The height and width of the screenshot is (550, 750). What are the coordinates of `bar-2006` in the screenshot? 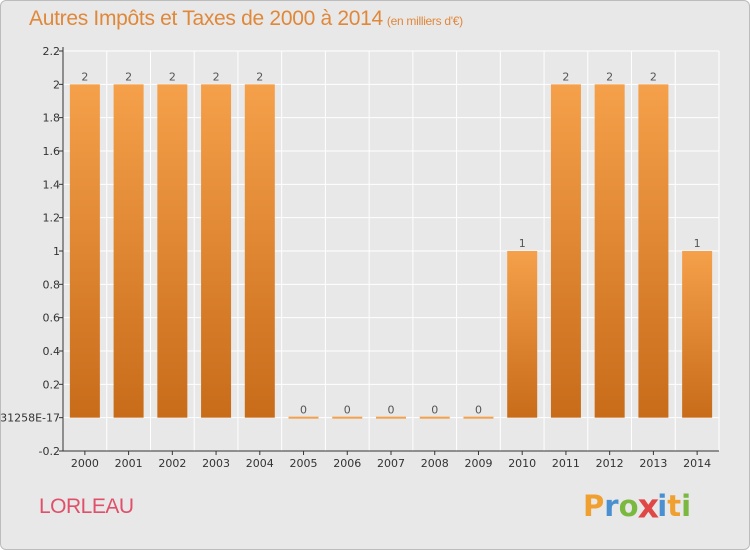 It's located at (347, 417).